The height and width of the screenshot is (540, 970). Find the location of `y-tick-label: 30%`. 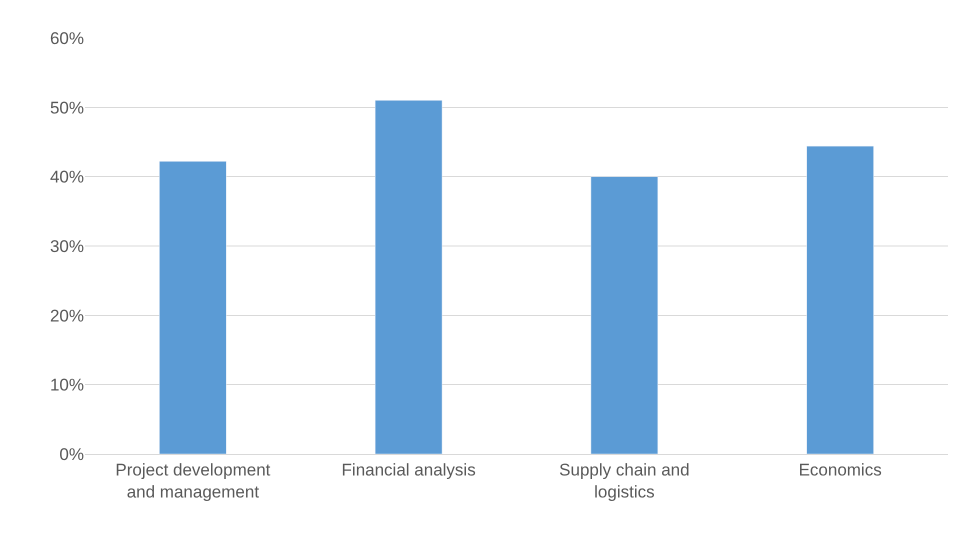

y-tick-label: 30% is located at coordinates (67, 246).